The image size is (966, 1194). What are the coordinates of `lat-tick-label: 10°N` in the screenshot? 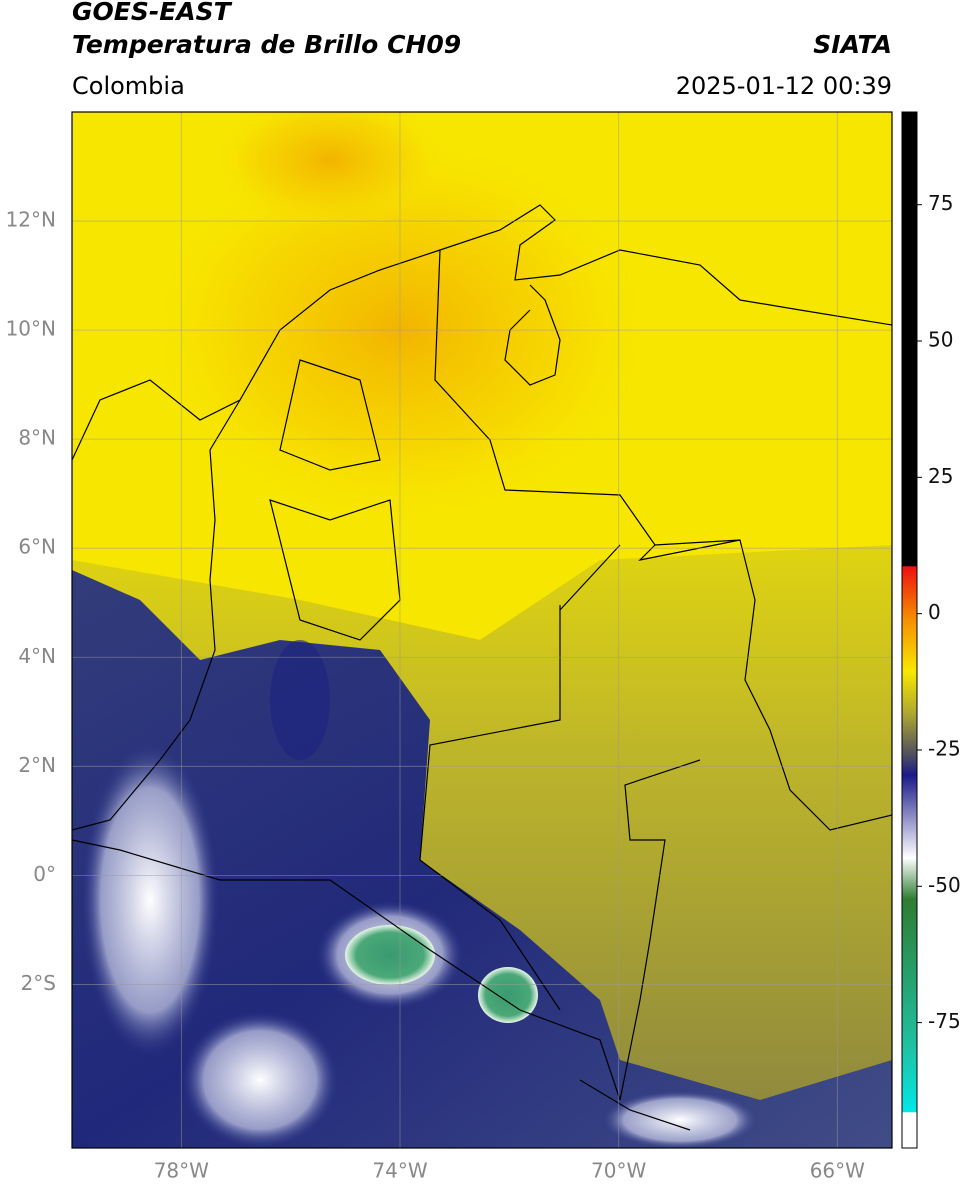 It's located at (31, 329).